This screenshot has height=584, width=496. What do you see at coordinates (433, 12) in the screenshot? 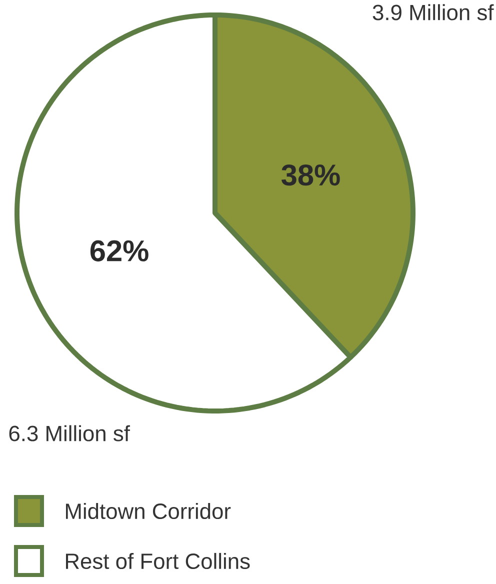
I see `text: 3.9 Million sf` at bounding box center [433, 12].